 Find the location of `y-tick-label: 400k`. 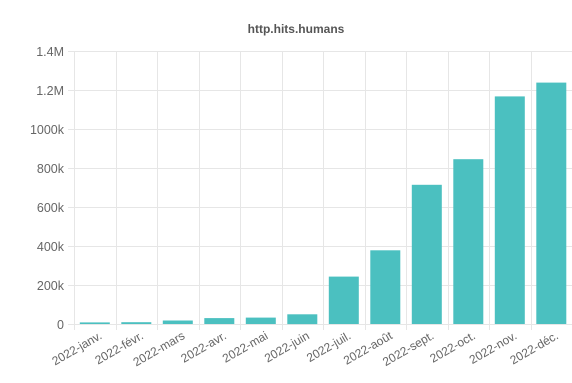

y-tick-label: 400k is located at coordinates (51, 247).